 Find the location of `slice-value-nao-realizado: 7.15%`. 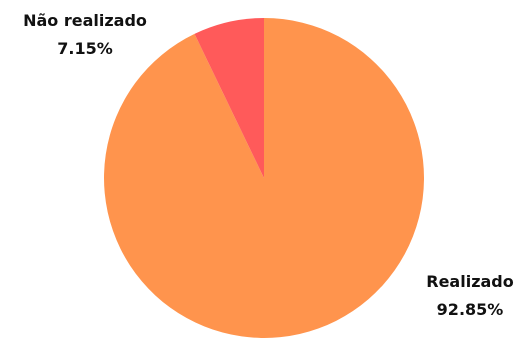

slice-value-nao-realizado: 7.15% is located at coordinates (85, 48).